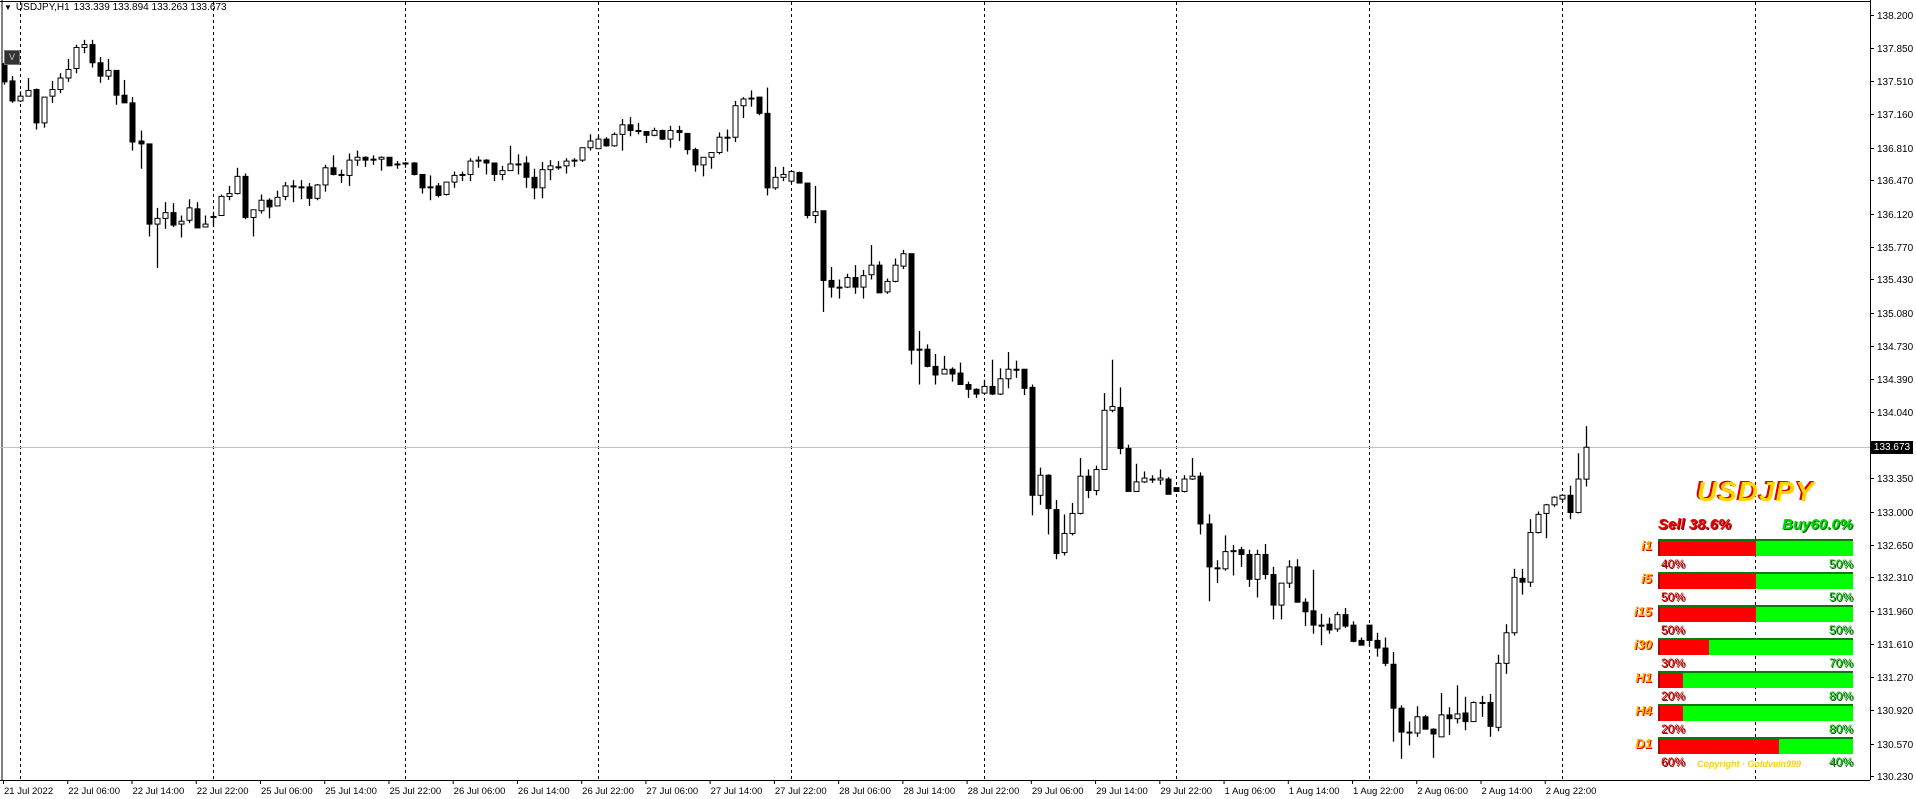  I want to click on y-tick-label: 135.430, so click(1895, 280).